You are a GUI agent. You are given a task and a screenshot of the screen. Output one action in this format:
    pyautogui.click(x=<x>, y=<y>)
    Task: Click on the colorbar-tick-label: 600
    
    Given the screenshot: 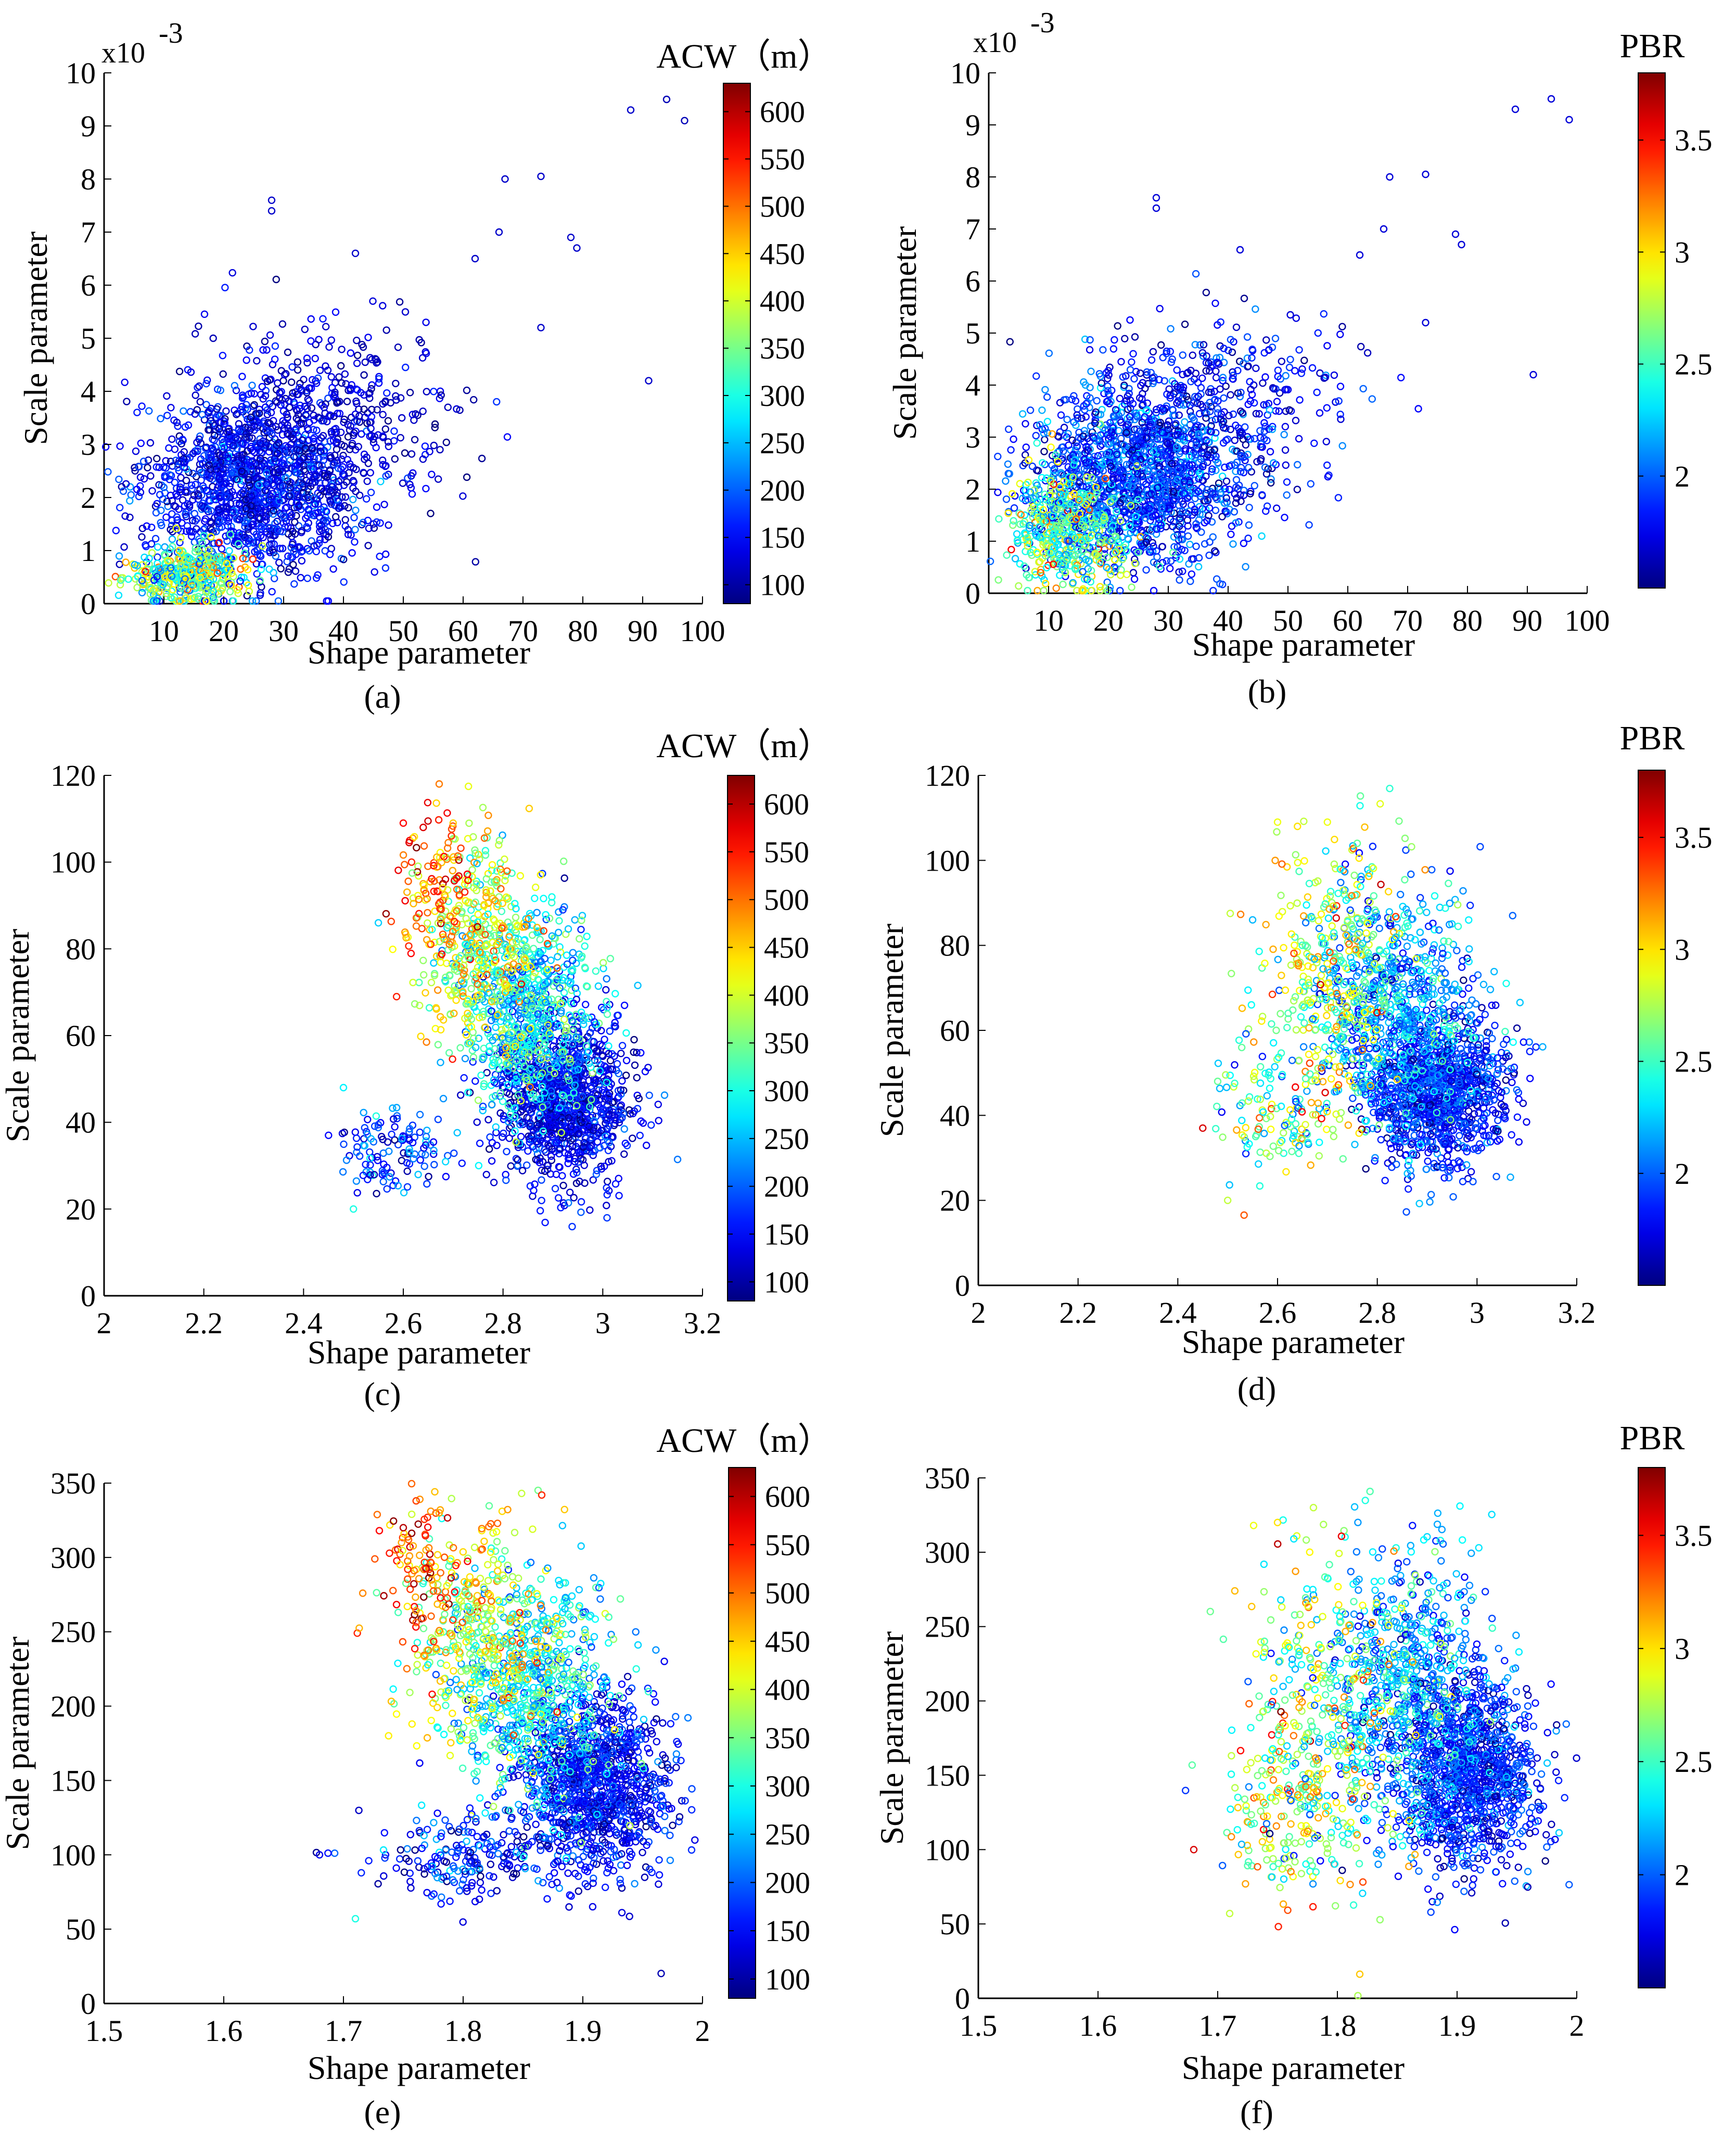 What is the action you would take?
    pyautogui.click(x=782, y=112)
    